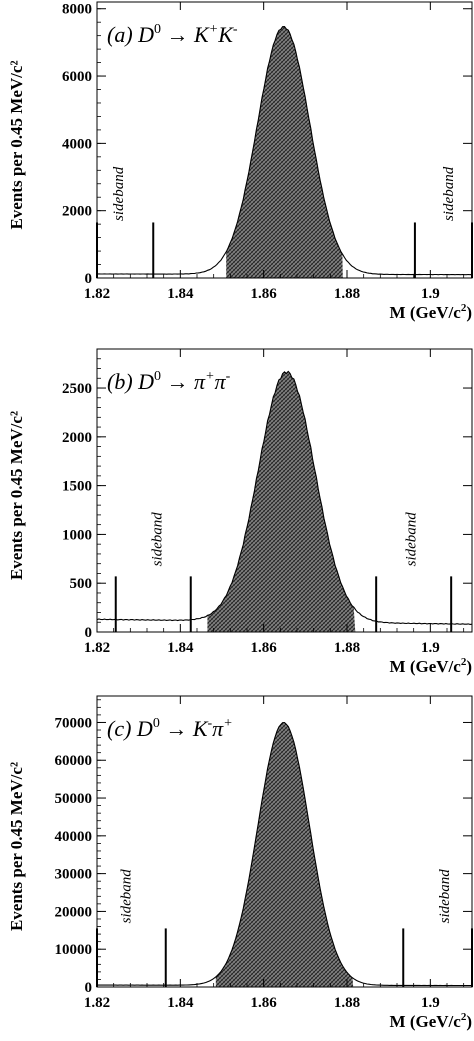 The image size is (474, 1041). What do you see at coordinates (77, 10) in the screenshot?
I see `y-tick-label: 8000` at bounding box center [77, 10].